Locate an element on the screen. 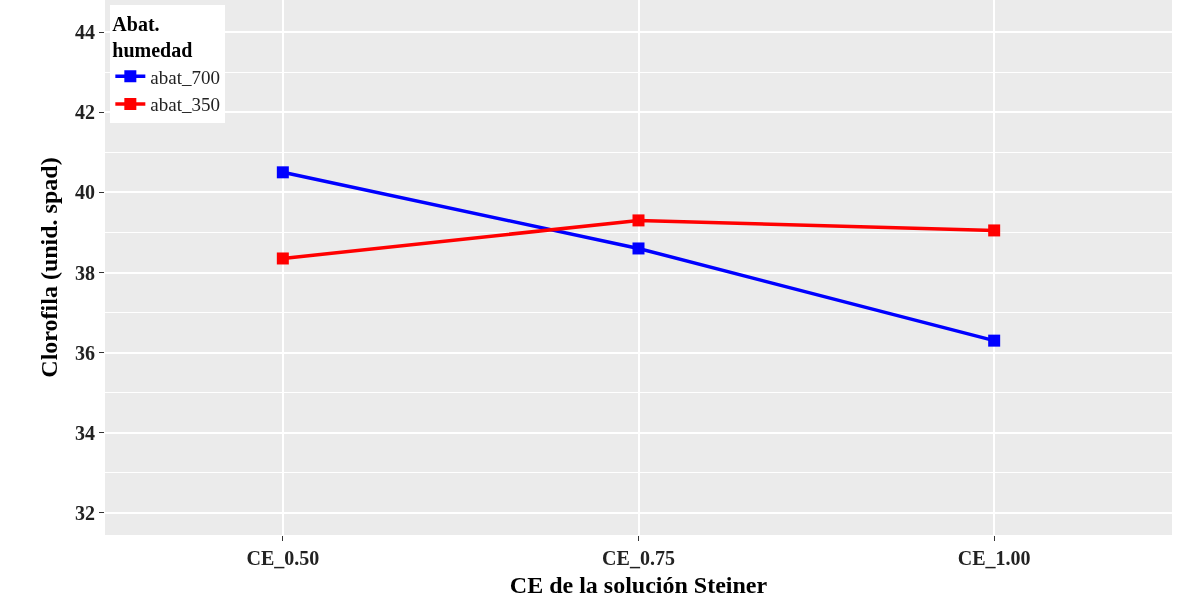 The width and height of the screenshot is (1184, 611). x-tick-label: CE_1.00 is located at coordinates (994, 558).